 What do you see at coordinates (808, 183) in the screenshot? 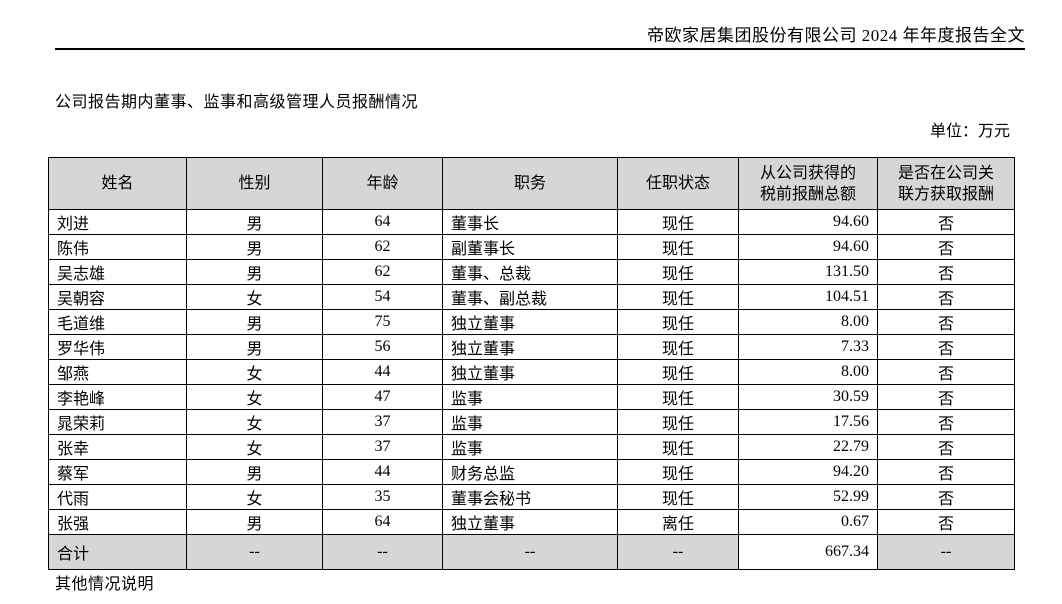
I see `header-compensation: 从公司获得的 税前报酬总额` at bounding box center [808, 183].